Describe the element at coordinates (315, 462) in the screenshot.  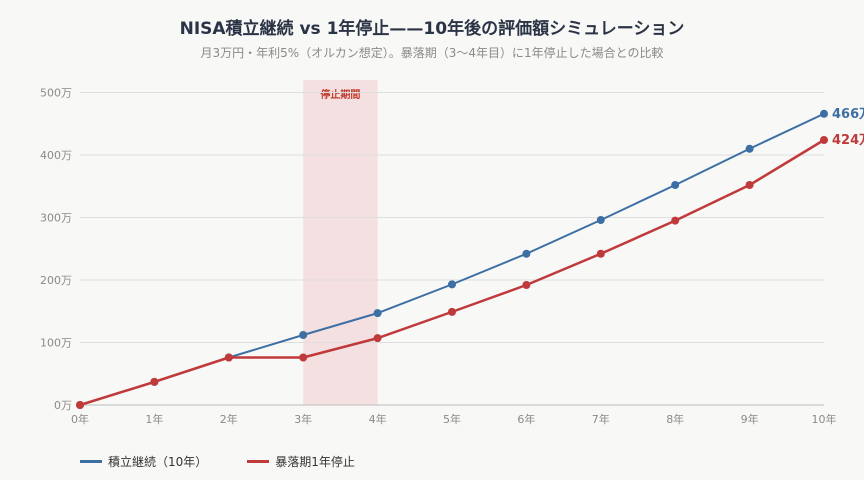
I see `legend-label-pause: 暴落期1年停止` at that location.